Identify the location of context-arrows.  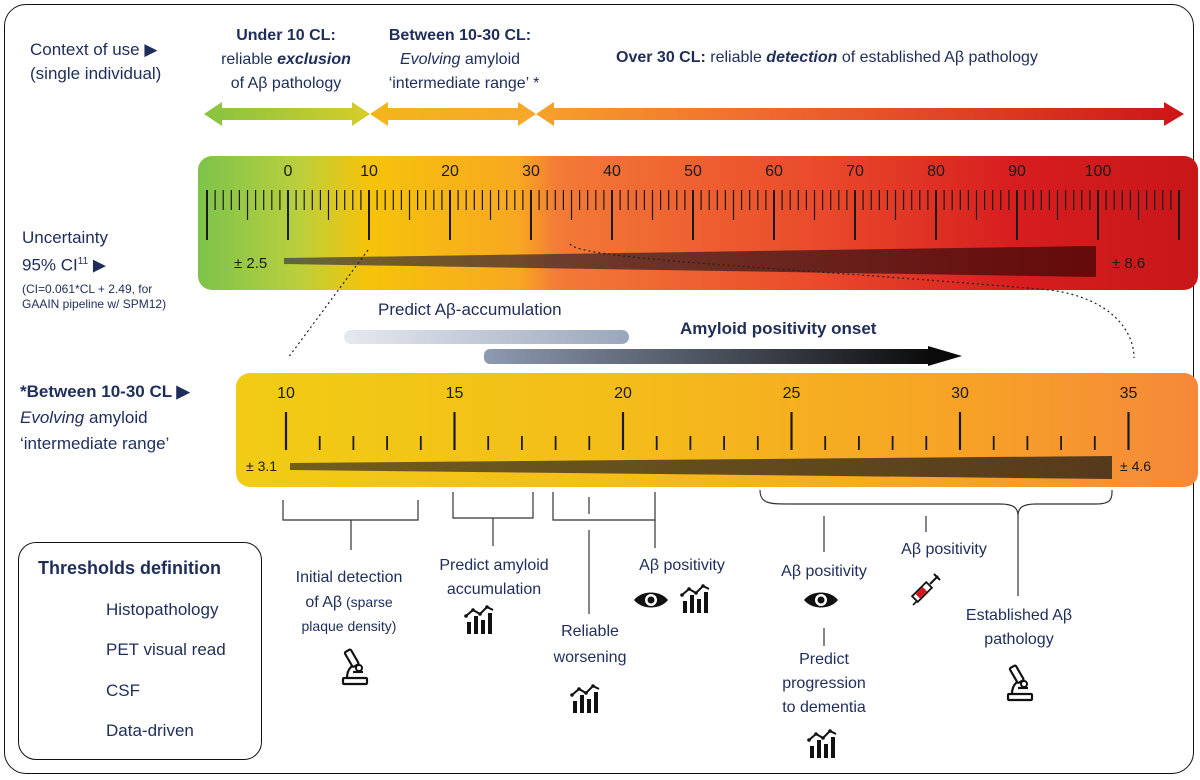
(694, 114).